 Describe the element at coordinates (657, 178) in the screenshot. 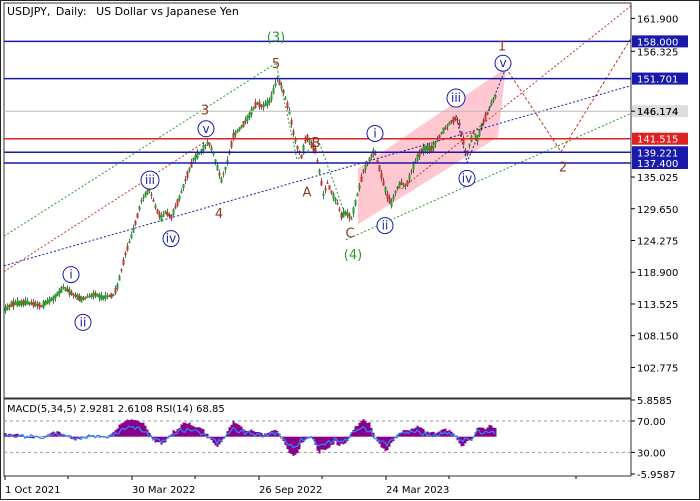

I see `y-tick-label: 135.025` at that location.